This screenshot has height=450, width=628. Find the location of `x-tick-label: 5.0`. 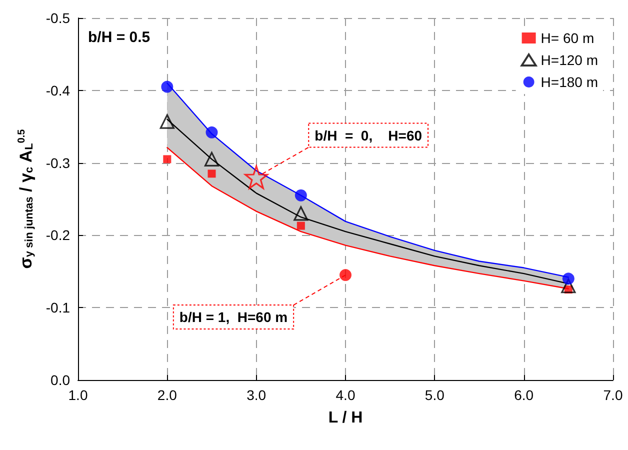

x-tick-label: 5.0 is located at coordinates (434, 395).